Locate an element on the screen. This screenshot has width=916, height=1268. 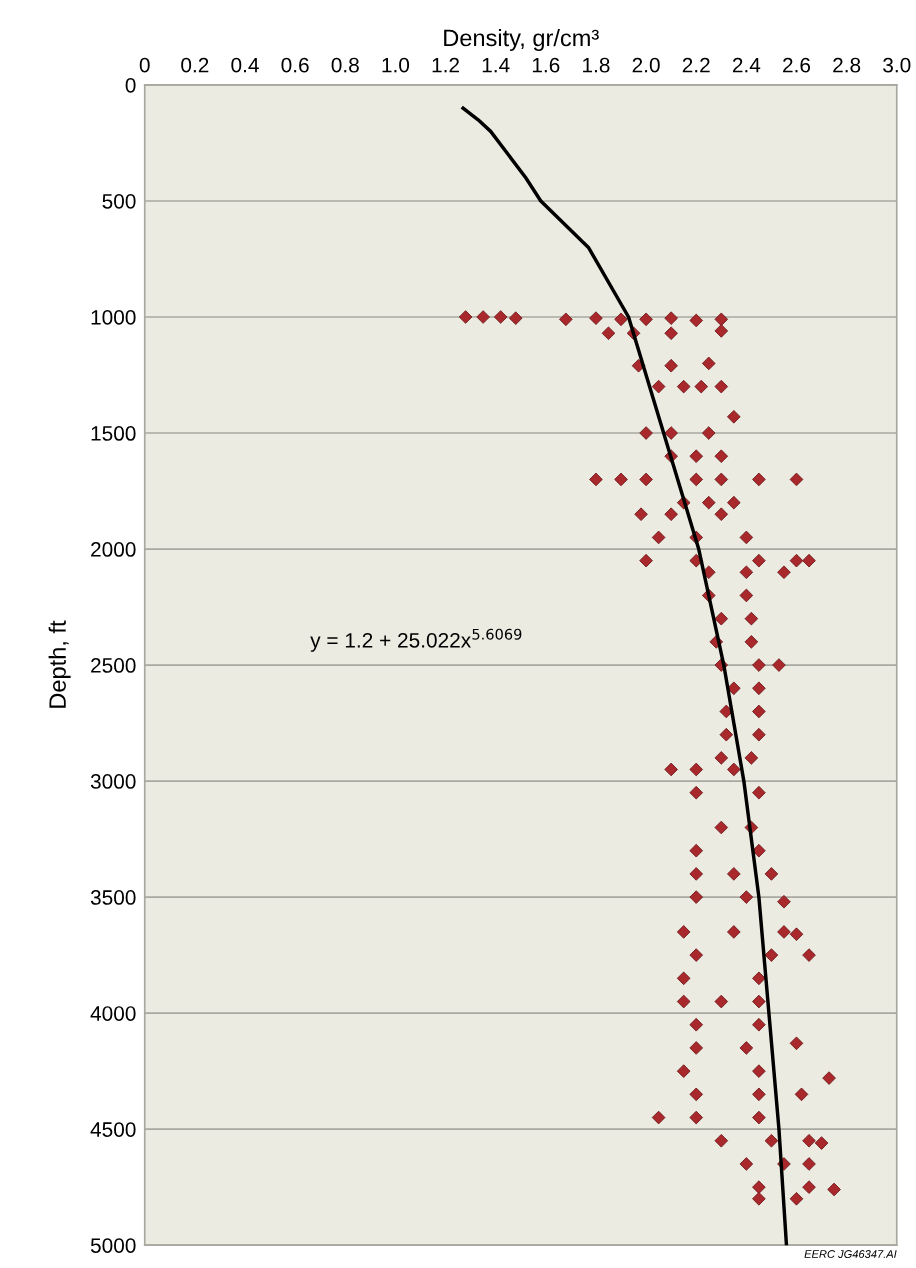
y-tick-label: 3000 is located at coordinates (113, 781).